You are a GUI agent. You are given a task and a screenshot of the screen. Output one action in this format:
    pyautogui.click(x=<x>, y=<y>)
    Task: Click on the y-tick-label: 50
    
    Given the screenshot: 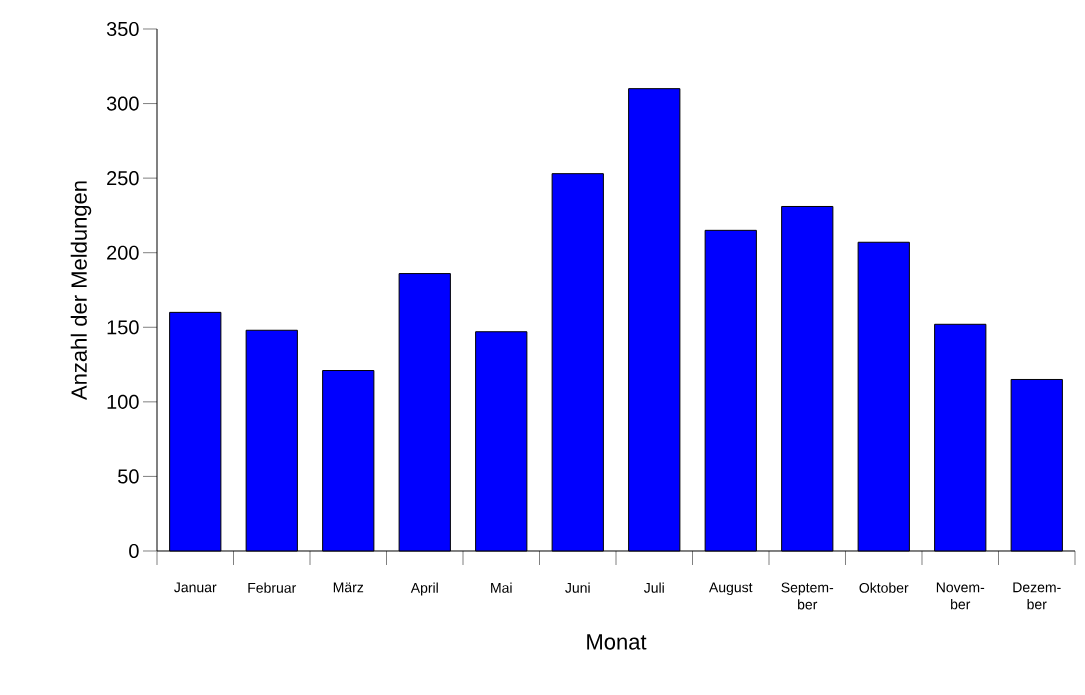 What is the action you would take?
    pyautogui.click(x=128, y=476)
    